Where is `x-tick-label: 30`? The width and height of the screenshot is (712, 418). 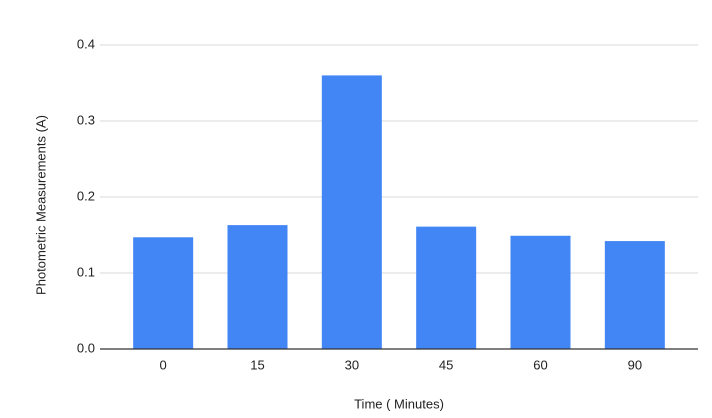 x-tick-label: 30 is located at coordinates (352, 364).